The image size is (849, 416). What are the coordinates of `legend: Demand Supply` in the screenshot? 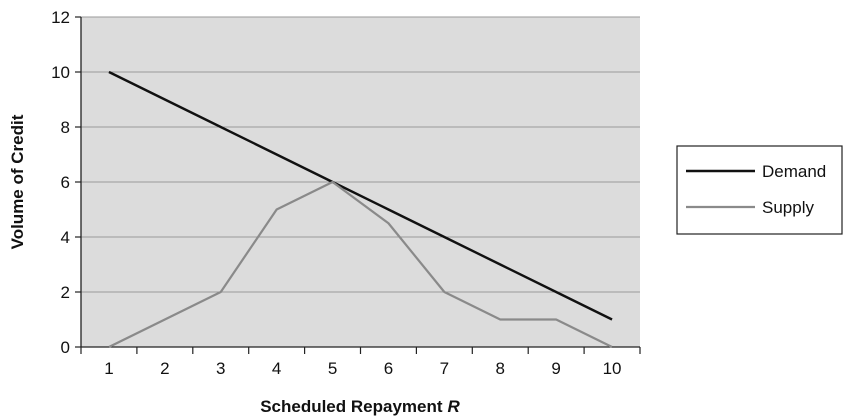 It's located at (759, 190).